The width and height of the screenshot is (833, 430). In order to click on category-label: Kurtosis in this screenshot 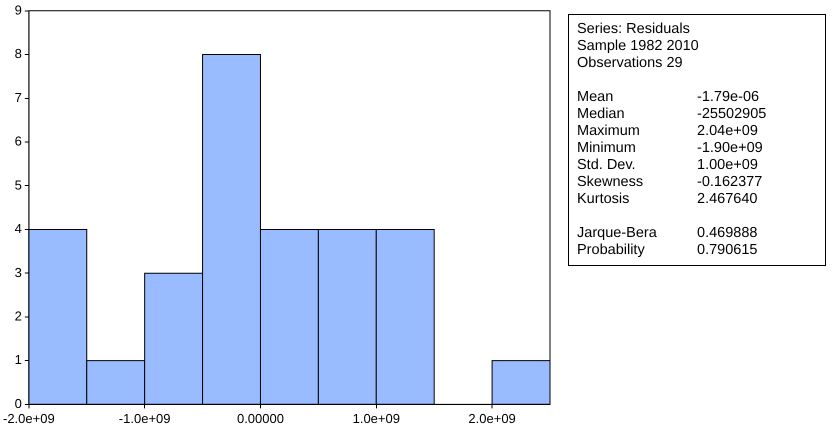, I will do `click(603, 199)`.